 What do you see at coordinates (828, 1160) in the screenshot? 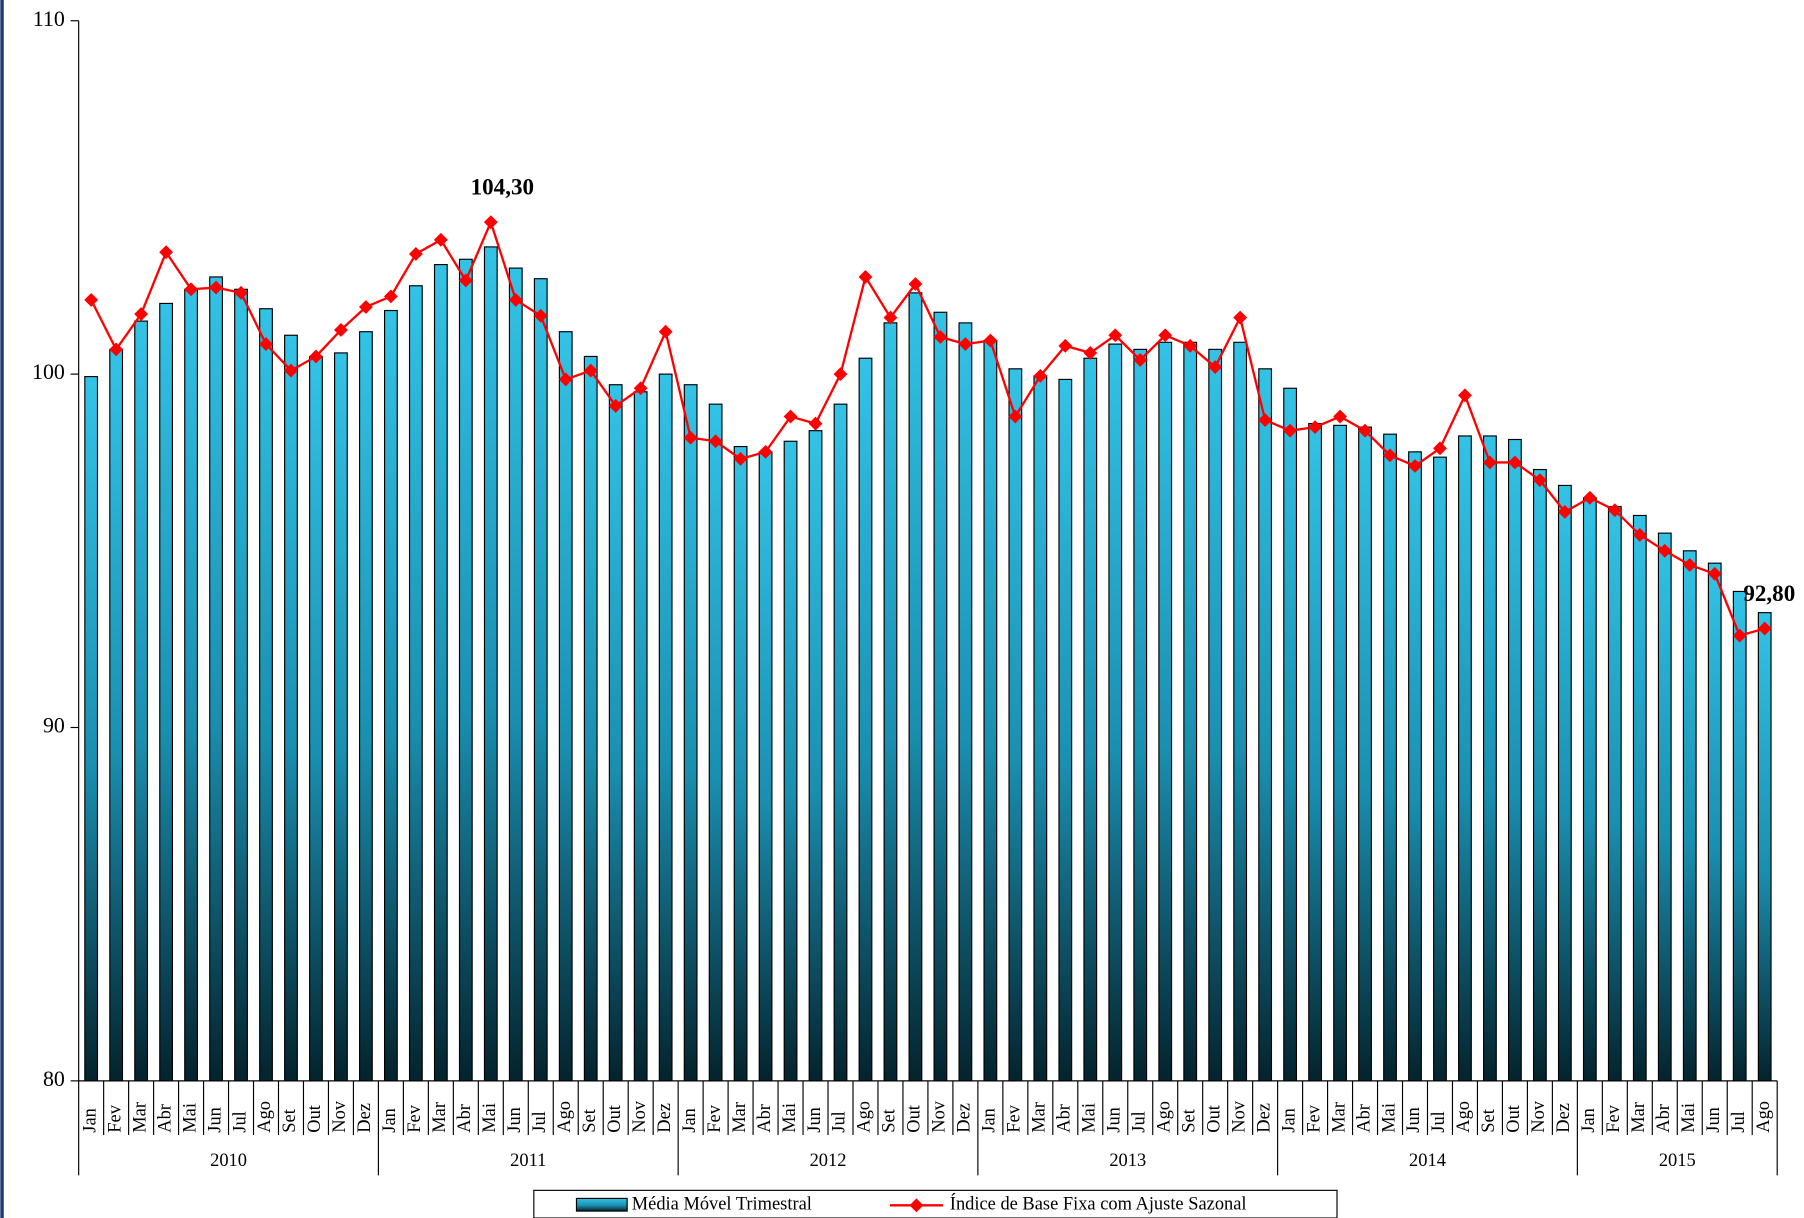
I see `year-label: 2012` at bounding box center [828, 1160].